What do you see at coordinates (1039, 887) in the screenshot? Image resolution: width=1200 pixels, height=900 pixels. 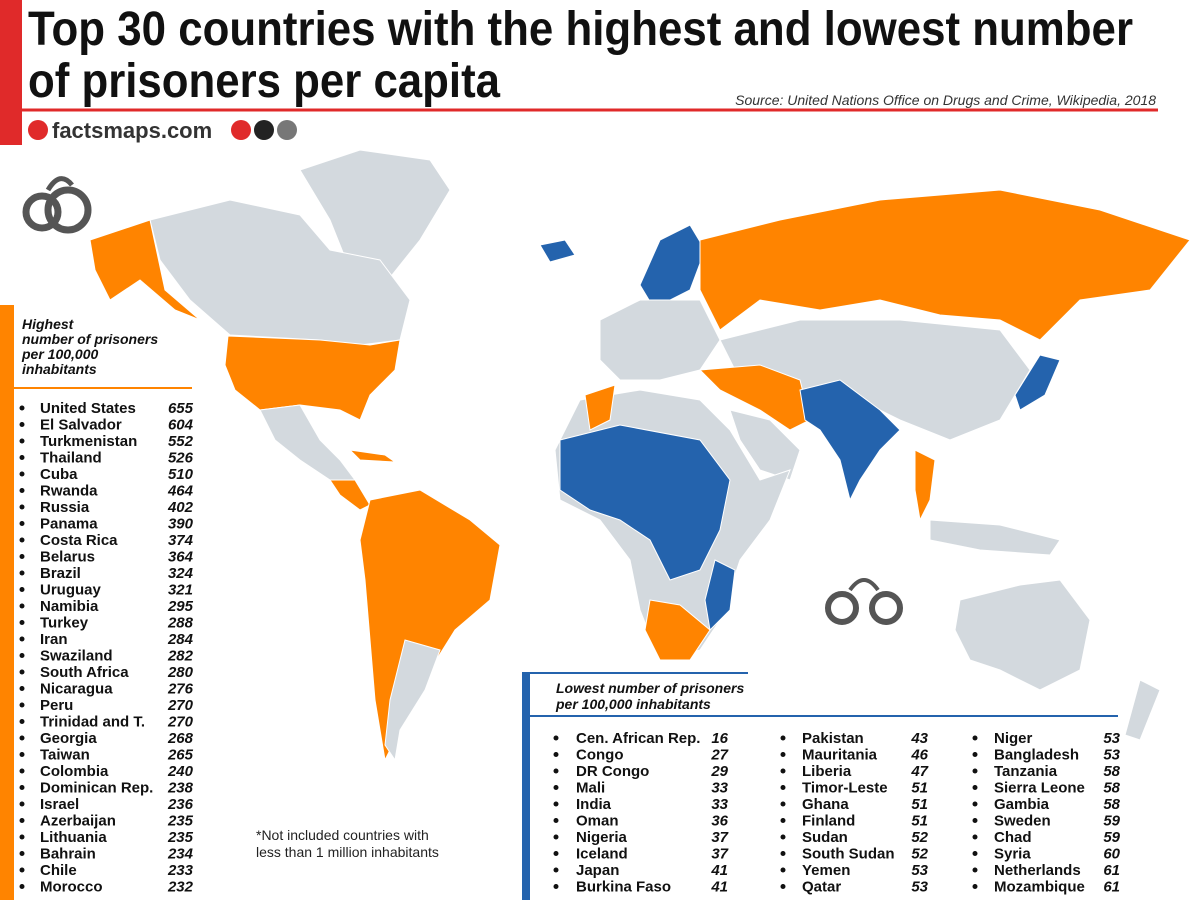 I see `country-name: Mozambique` at bounding box center [1039, 887].